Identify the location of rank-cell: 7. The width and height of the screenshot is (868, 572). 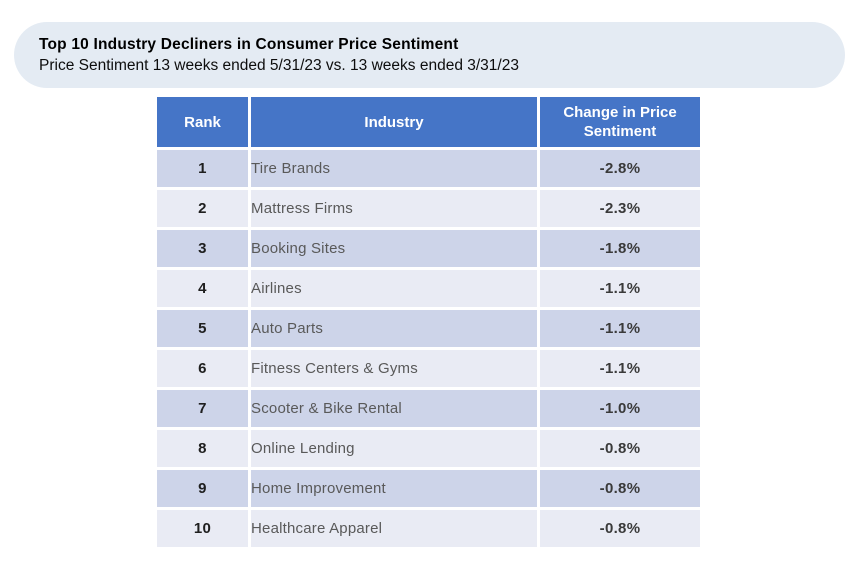
(202, 408).